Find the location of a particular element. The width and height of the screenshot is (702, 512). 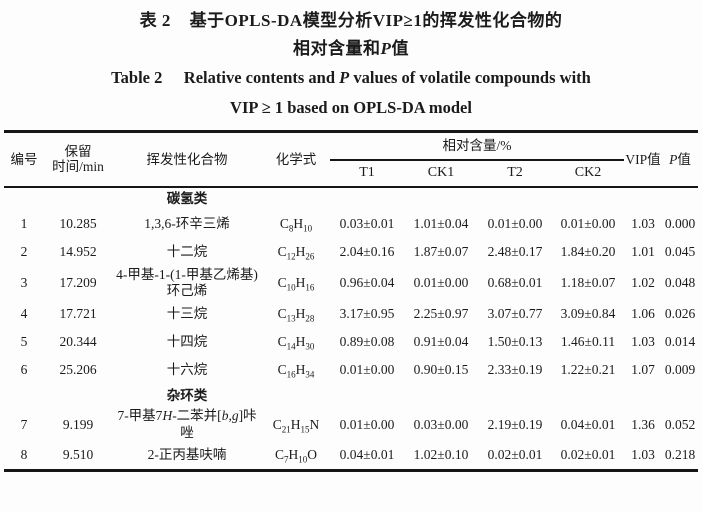

value-t2: 3.07±0.77 is located at coordinates (515, 313).